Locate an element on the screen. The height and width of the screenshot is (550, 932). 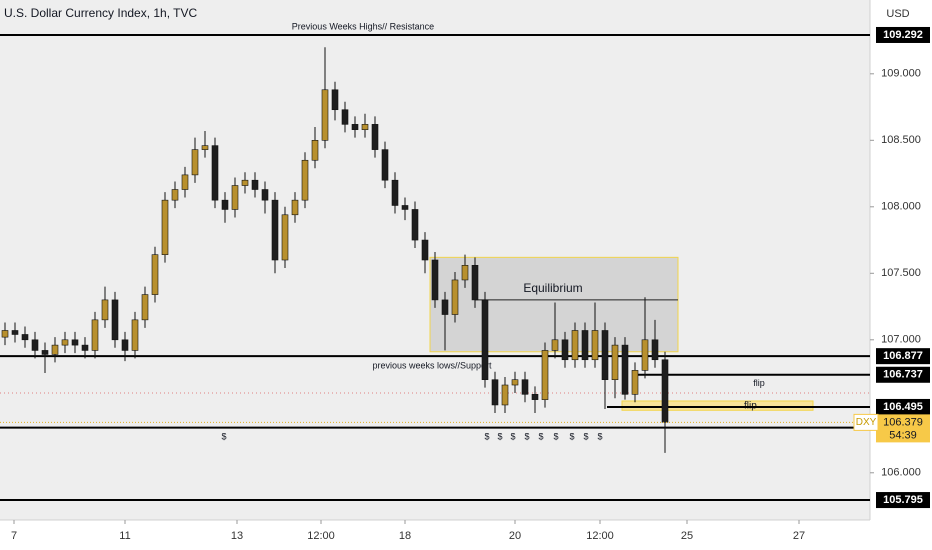
flip-zone is located at coordinates (717, 405).